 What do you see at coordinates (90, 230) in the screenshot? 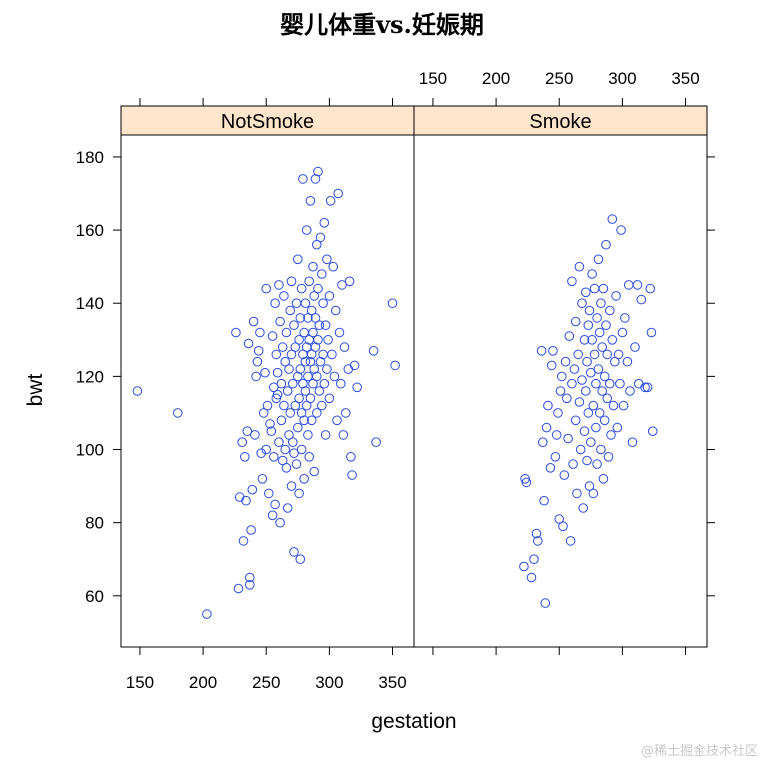
I see `y-tick-label: 160` at bounding box center [90, 230].